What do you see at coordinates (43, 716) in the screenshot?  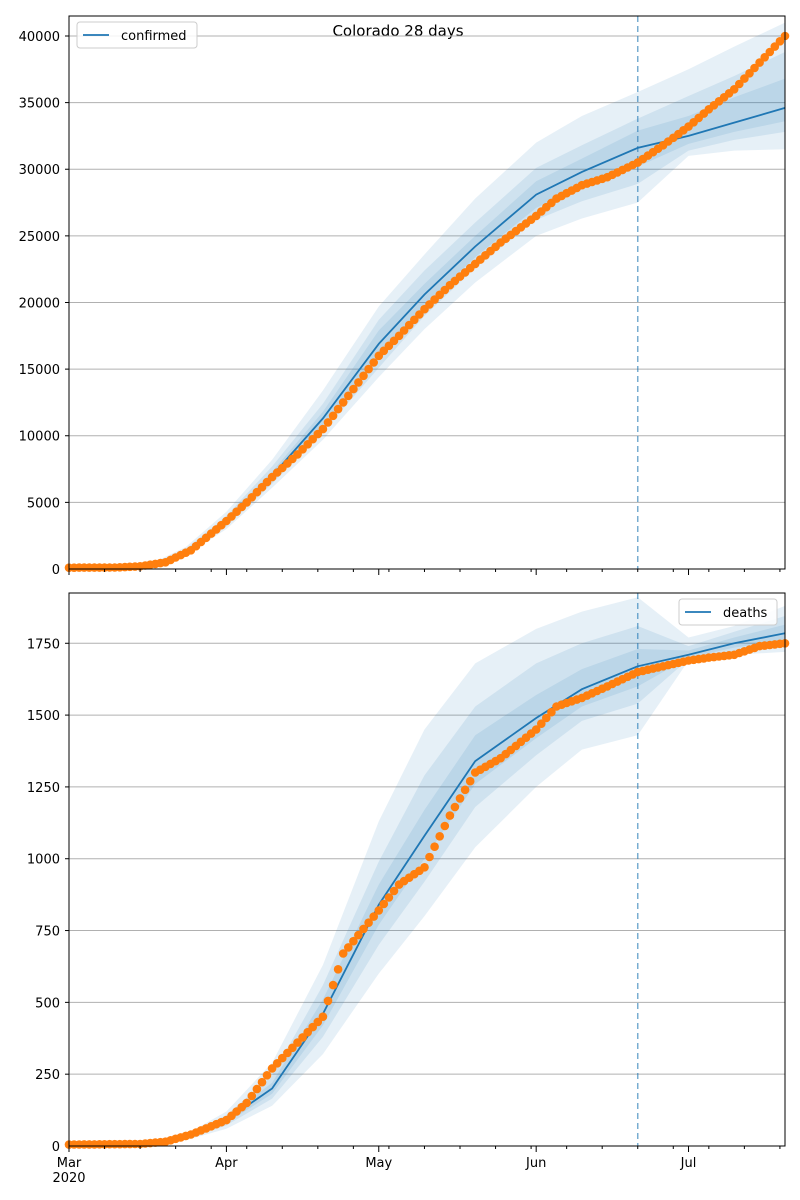 I see `y-tick-label: 1500` at bounding box center [43, 716].